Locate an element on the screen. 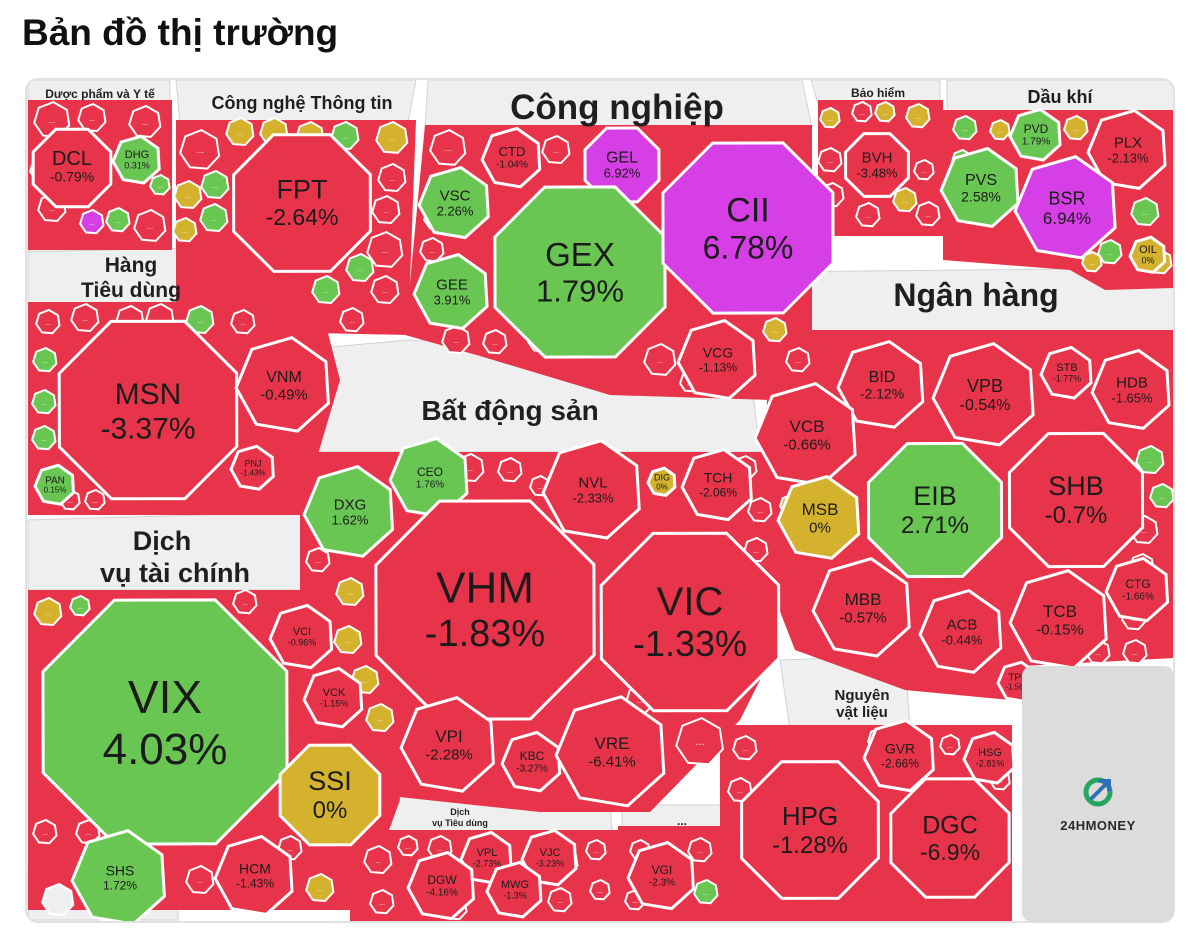 This screenshot has height=940, width=1200. stock-tile-hpg: HPG-1.28% is located at coordinates (810, 830).